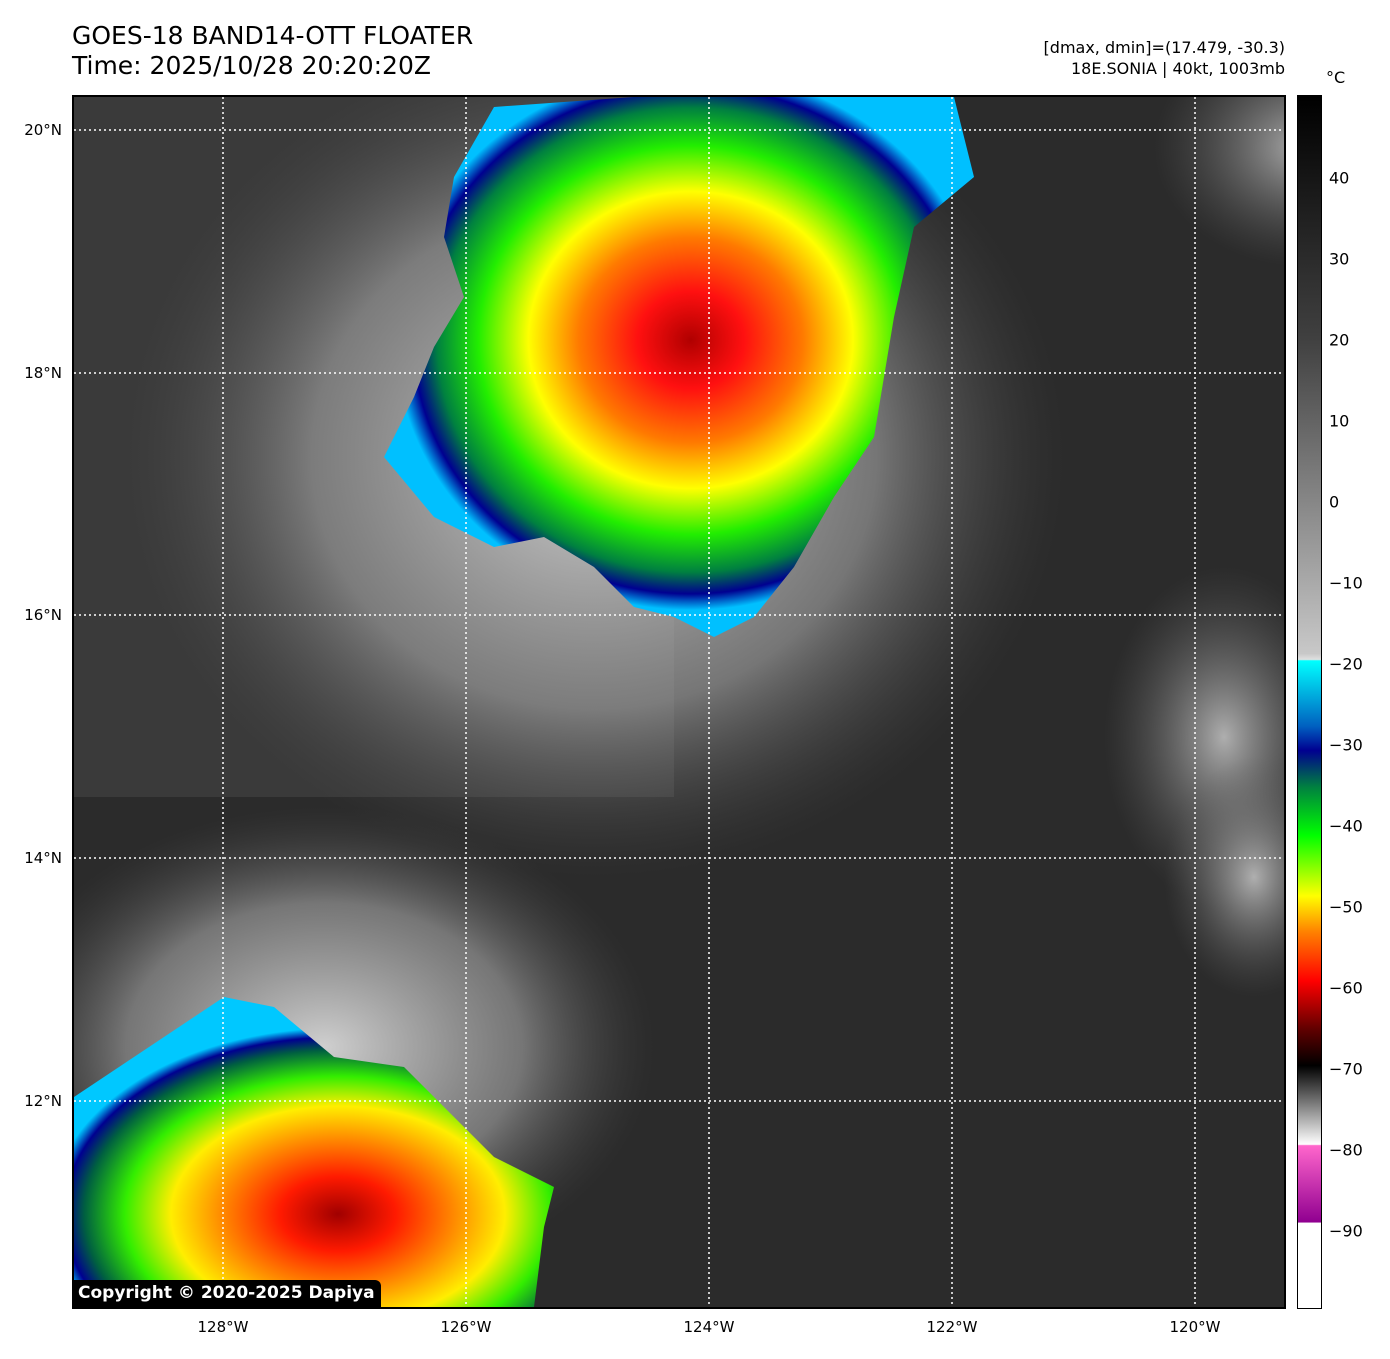 The image size is (1390, 1359). What do you see at coordinates (466, 1327) in the screenshot?
I see `lon-label-126w: 126°W` at bounding box center [466, 1327].